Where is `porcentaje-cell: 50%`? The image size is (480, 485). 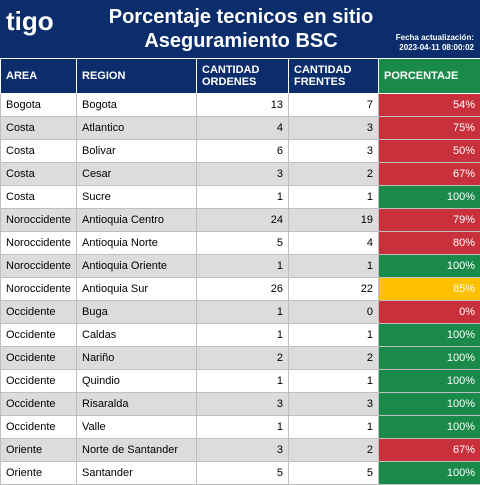
porcentaje-cell: 50% is located at coordinates (429, 151).